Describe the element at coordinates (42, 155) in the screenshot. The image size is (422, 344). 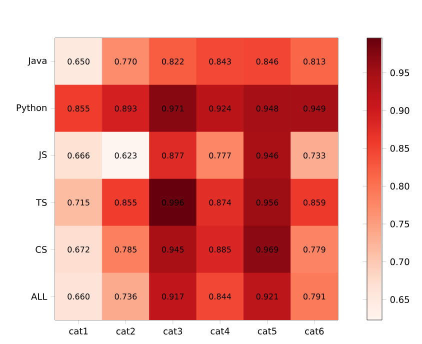
I see `y-tick-label: JS` at that location.